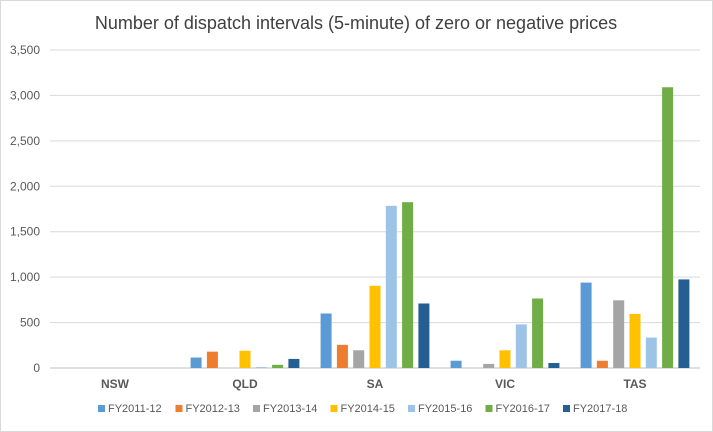  What do you see at coordinates (115, 384) in the screenshot?
I see `x-category-label: NSW` at bounding box center [115, 384].